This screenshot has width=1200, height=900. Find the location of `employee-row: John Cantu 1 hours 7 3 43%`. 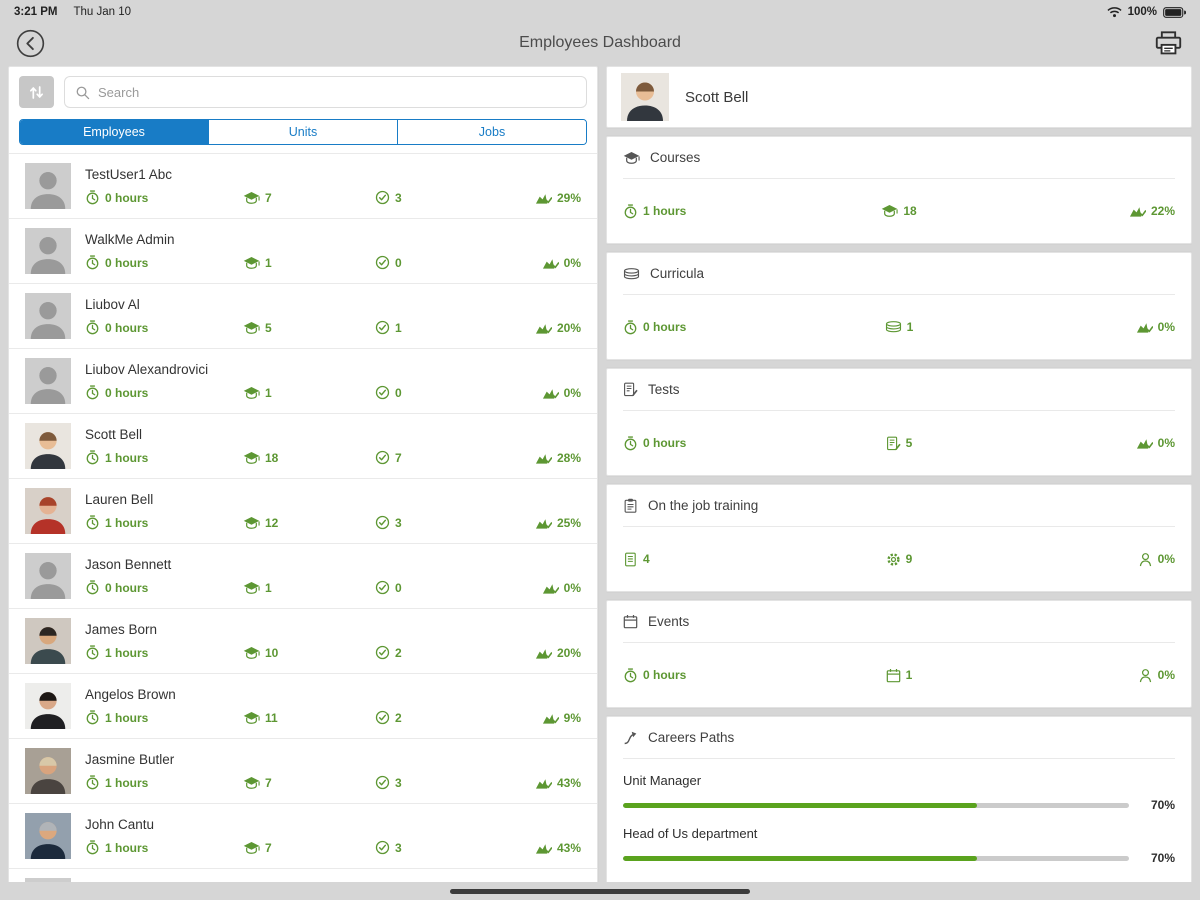

employee-row: John Cantu 1 hours 7 3 43% is located at coordinates (303, 835).